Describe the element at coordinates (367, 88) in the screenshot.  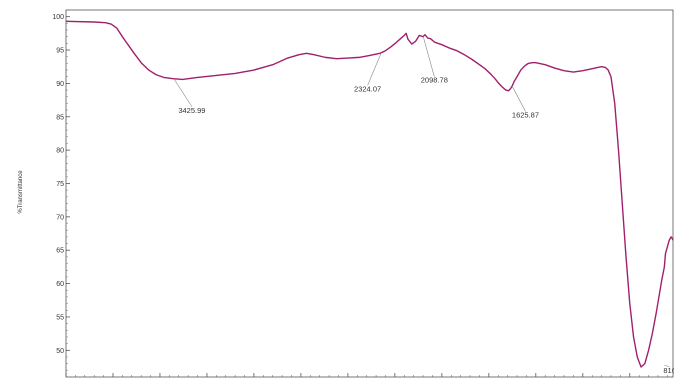
I see `peak-label: 2324.07` at that location.